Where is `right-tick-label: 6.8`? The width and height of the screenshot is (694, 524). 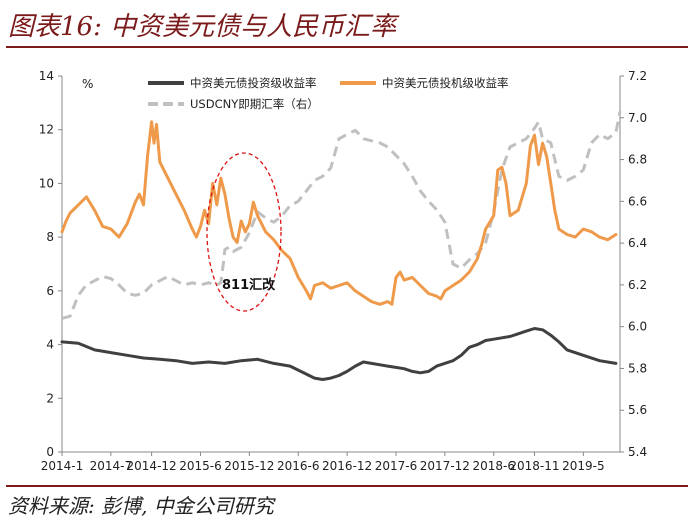 right-tick-label: 6.8 is located at coordinates (637, 160).